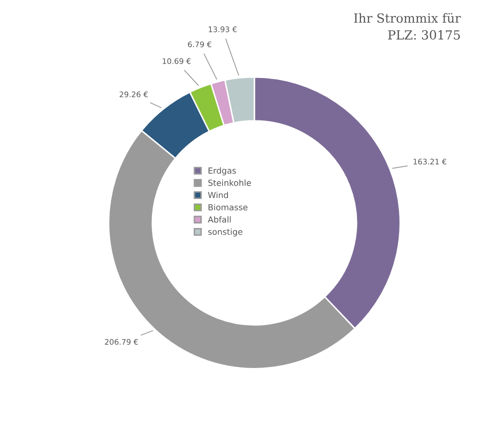 This screenshot has height=437, width=480. I want to click on legend-label: Wind, so click(218, 195).